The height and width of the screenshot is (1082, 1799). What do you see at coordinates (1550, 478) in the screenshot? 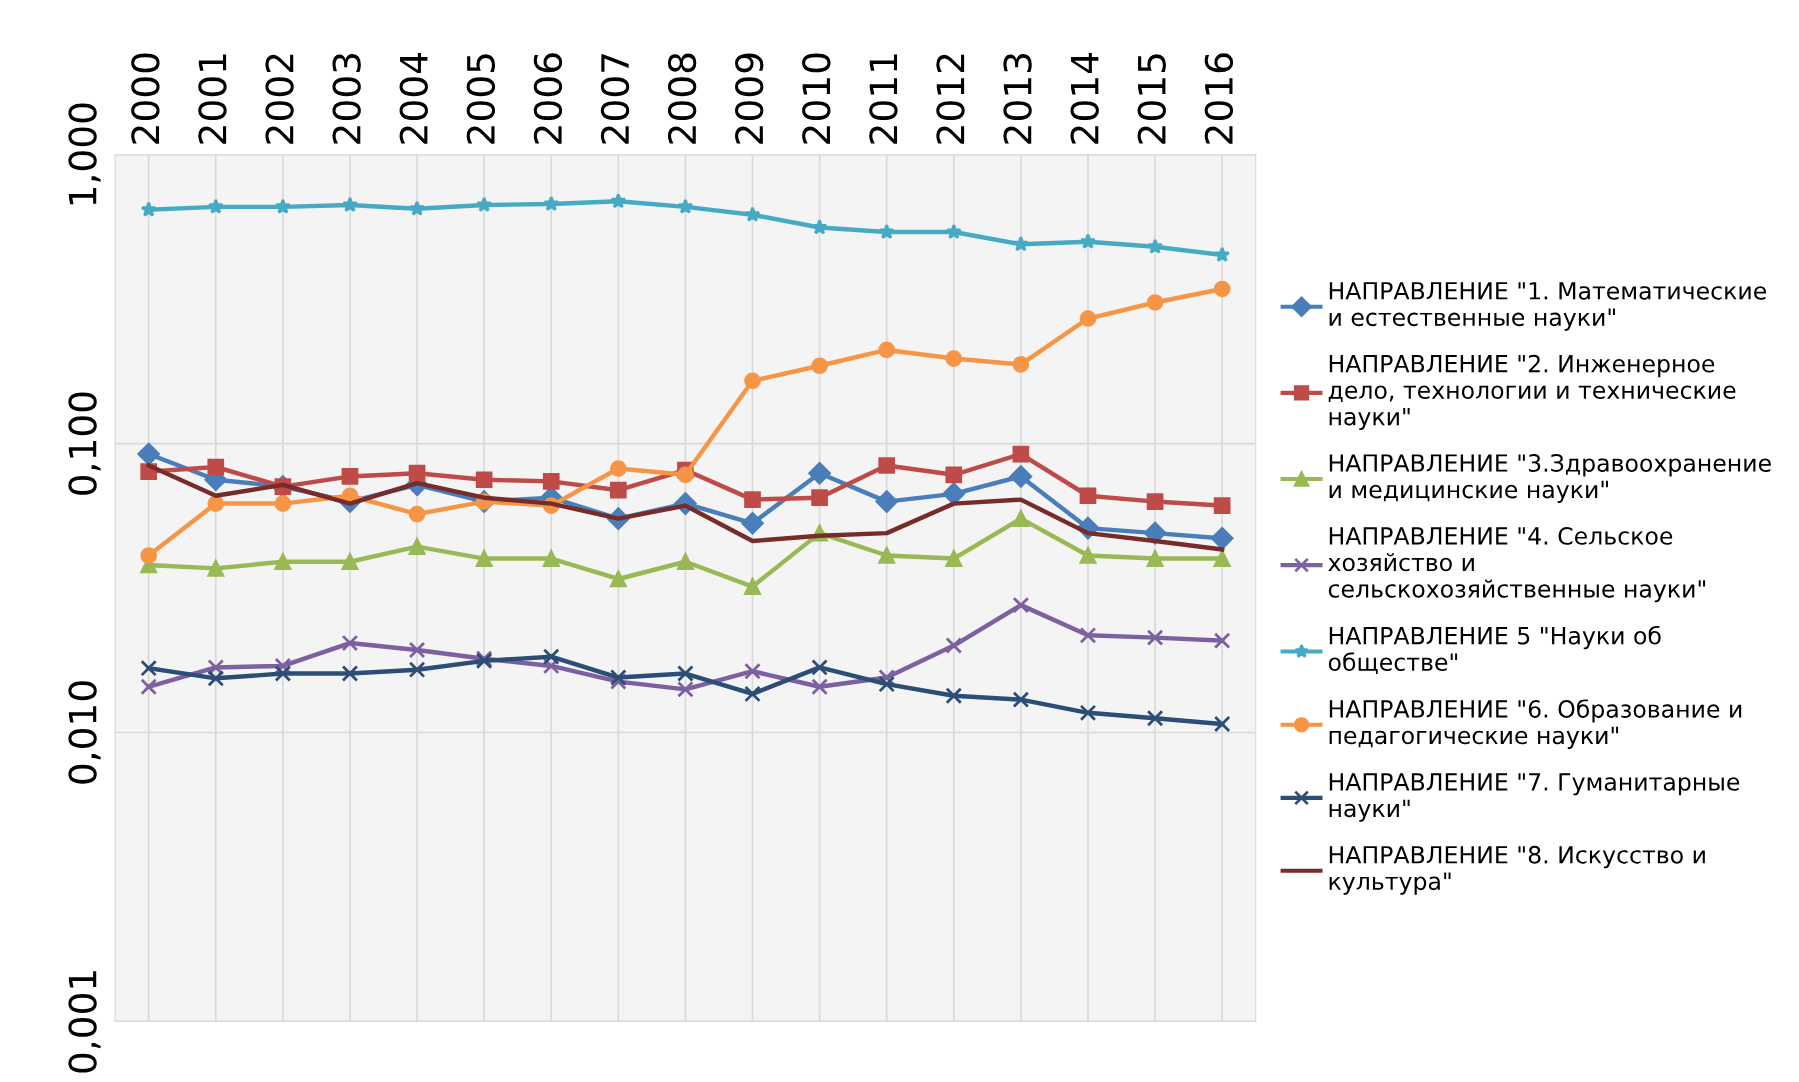
I see `legend-label: НАПРАВЛЕНИЕ "3.Здравоохранение и медицинские науки"` at bounding box center [1550, 478].